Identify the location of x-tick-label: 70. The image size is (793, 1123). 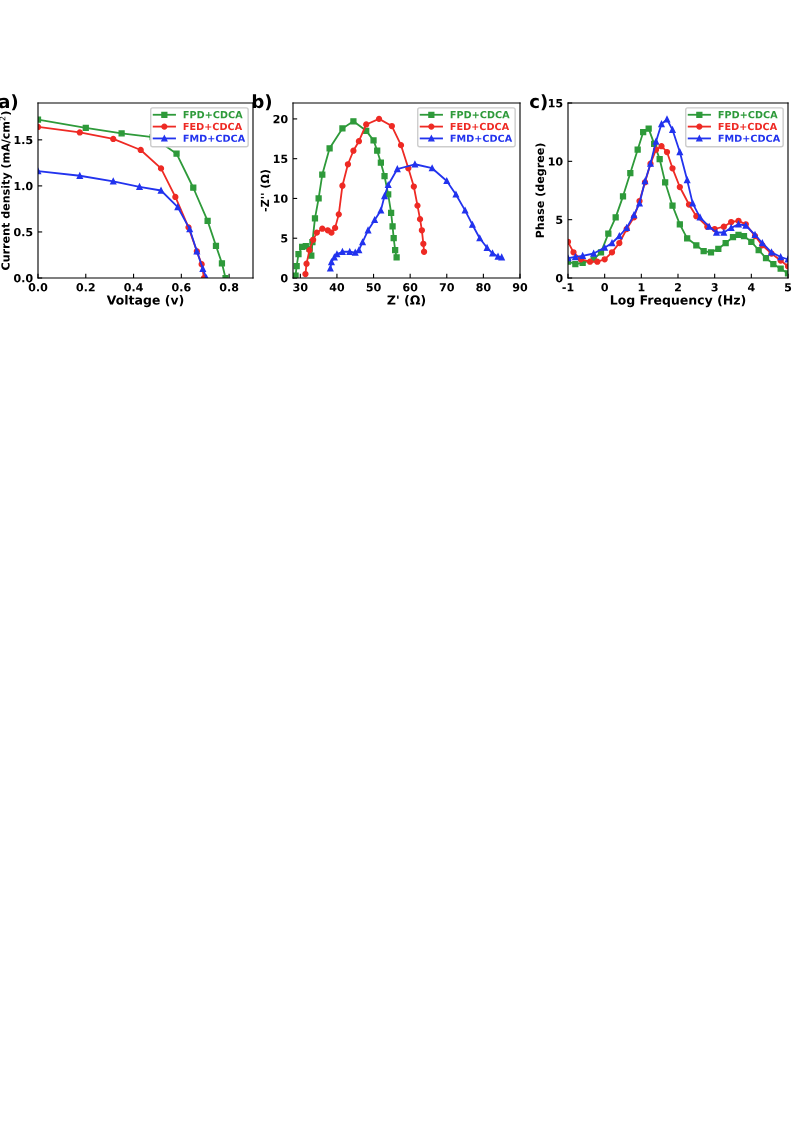
(446, 287).